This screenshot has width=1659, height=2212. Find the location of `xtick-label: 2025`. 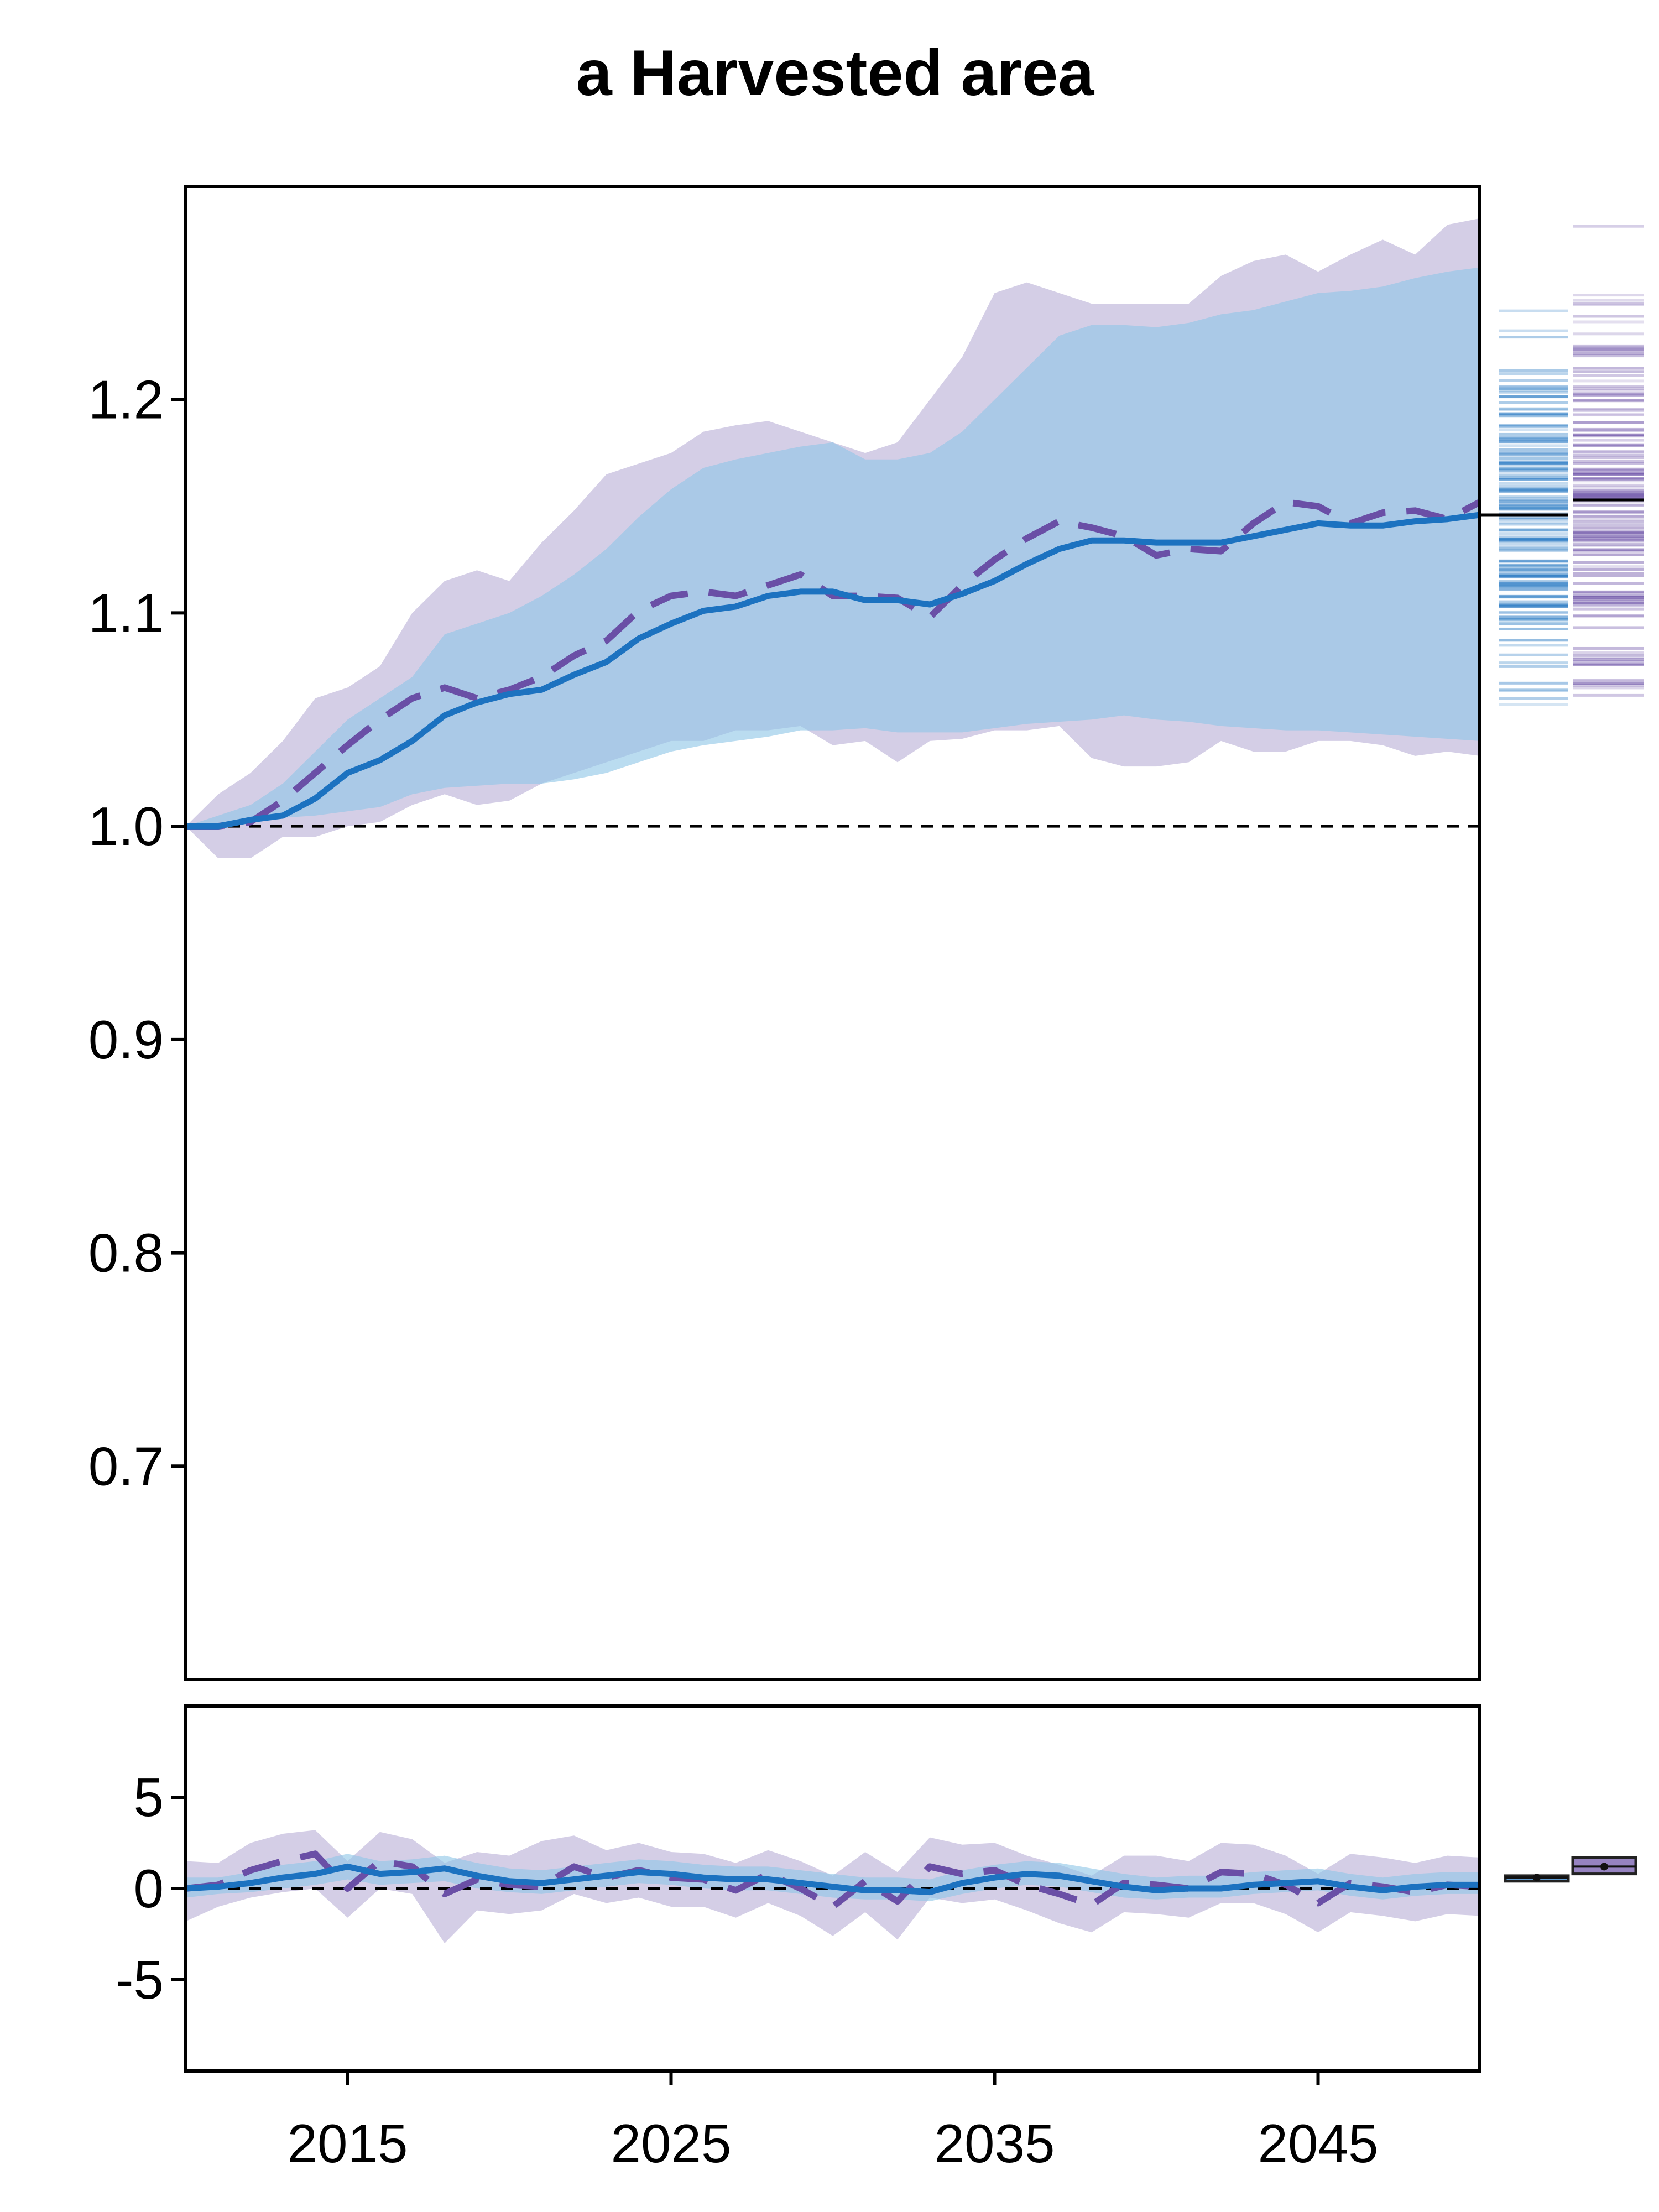

xtick-label: 2025 is located at coordinates (671, 2144).